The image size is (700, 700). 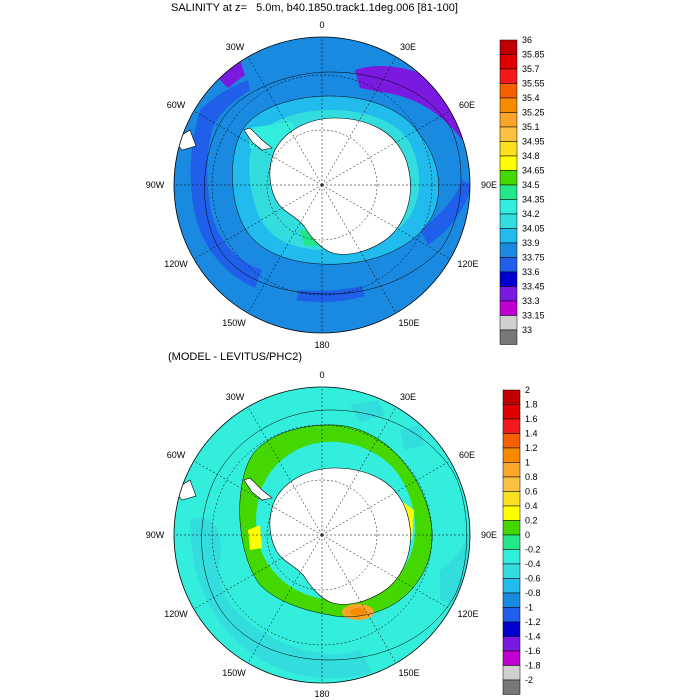 I want to click on salinity-colorbar-label: 33.9, so click(x=531, y=243).